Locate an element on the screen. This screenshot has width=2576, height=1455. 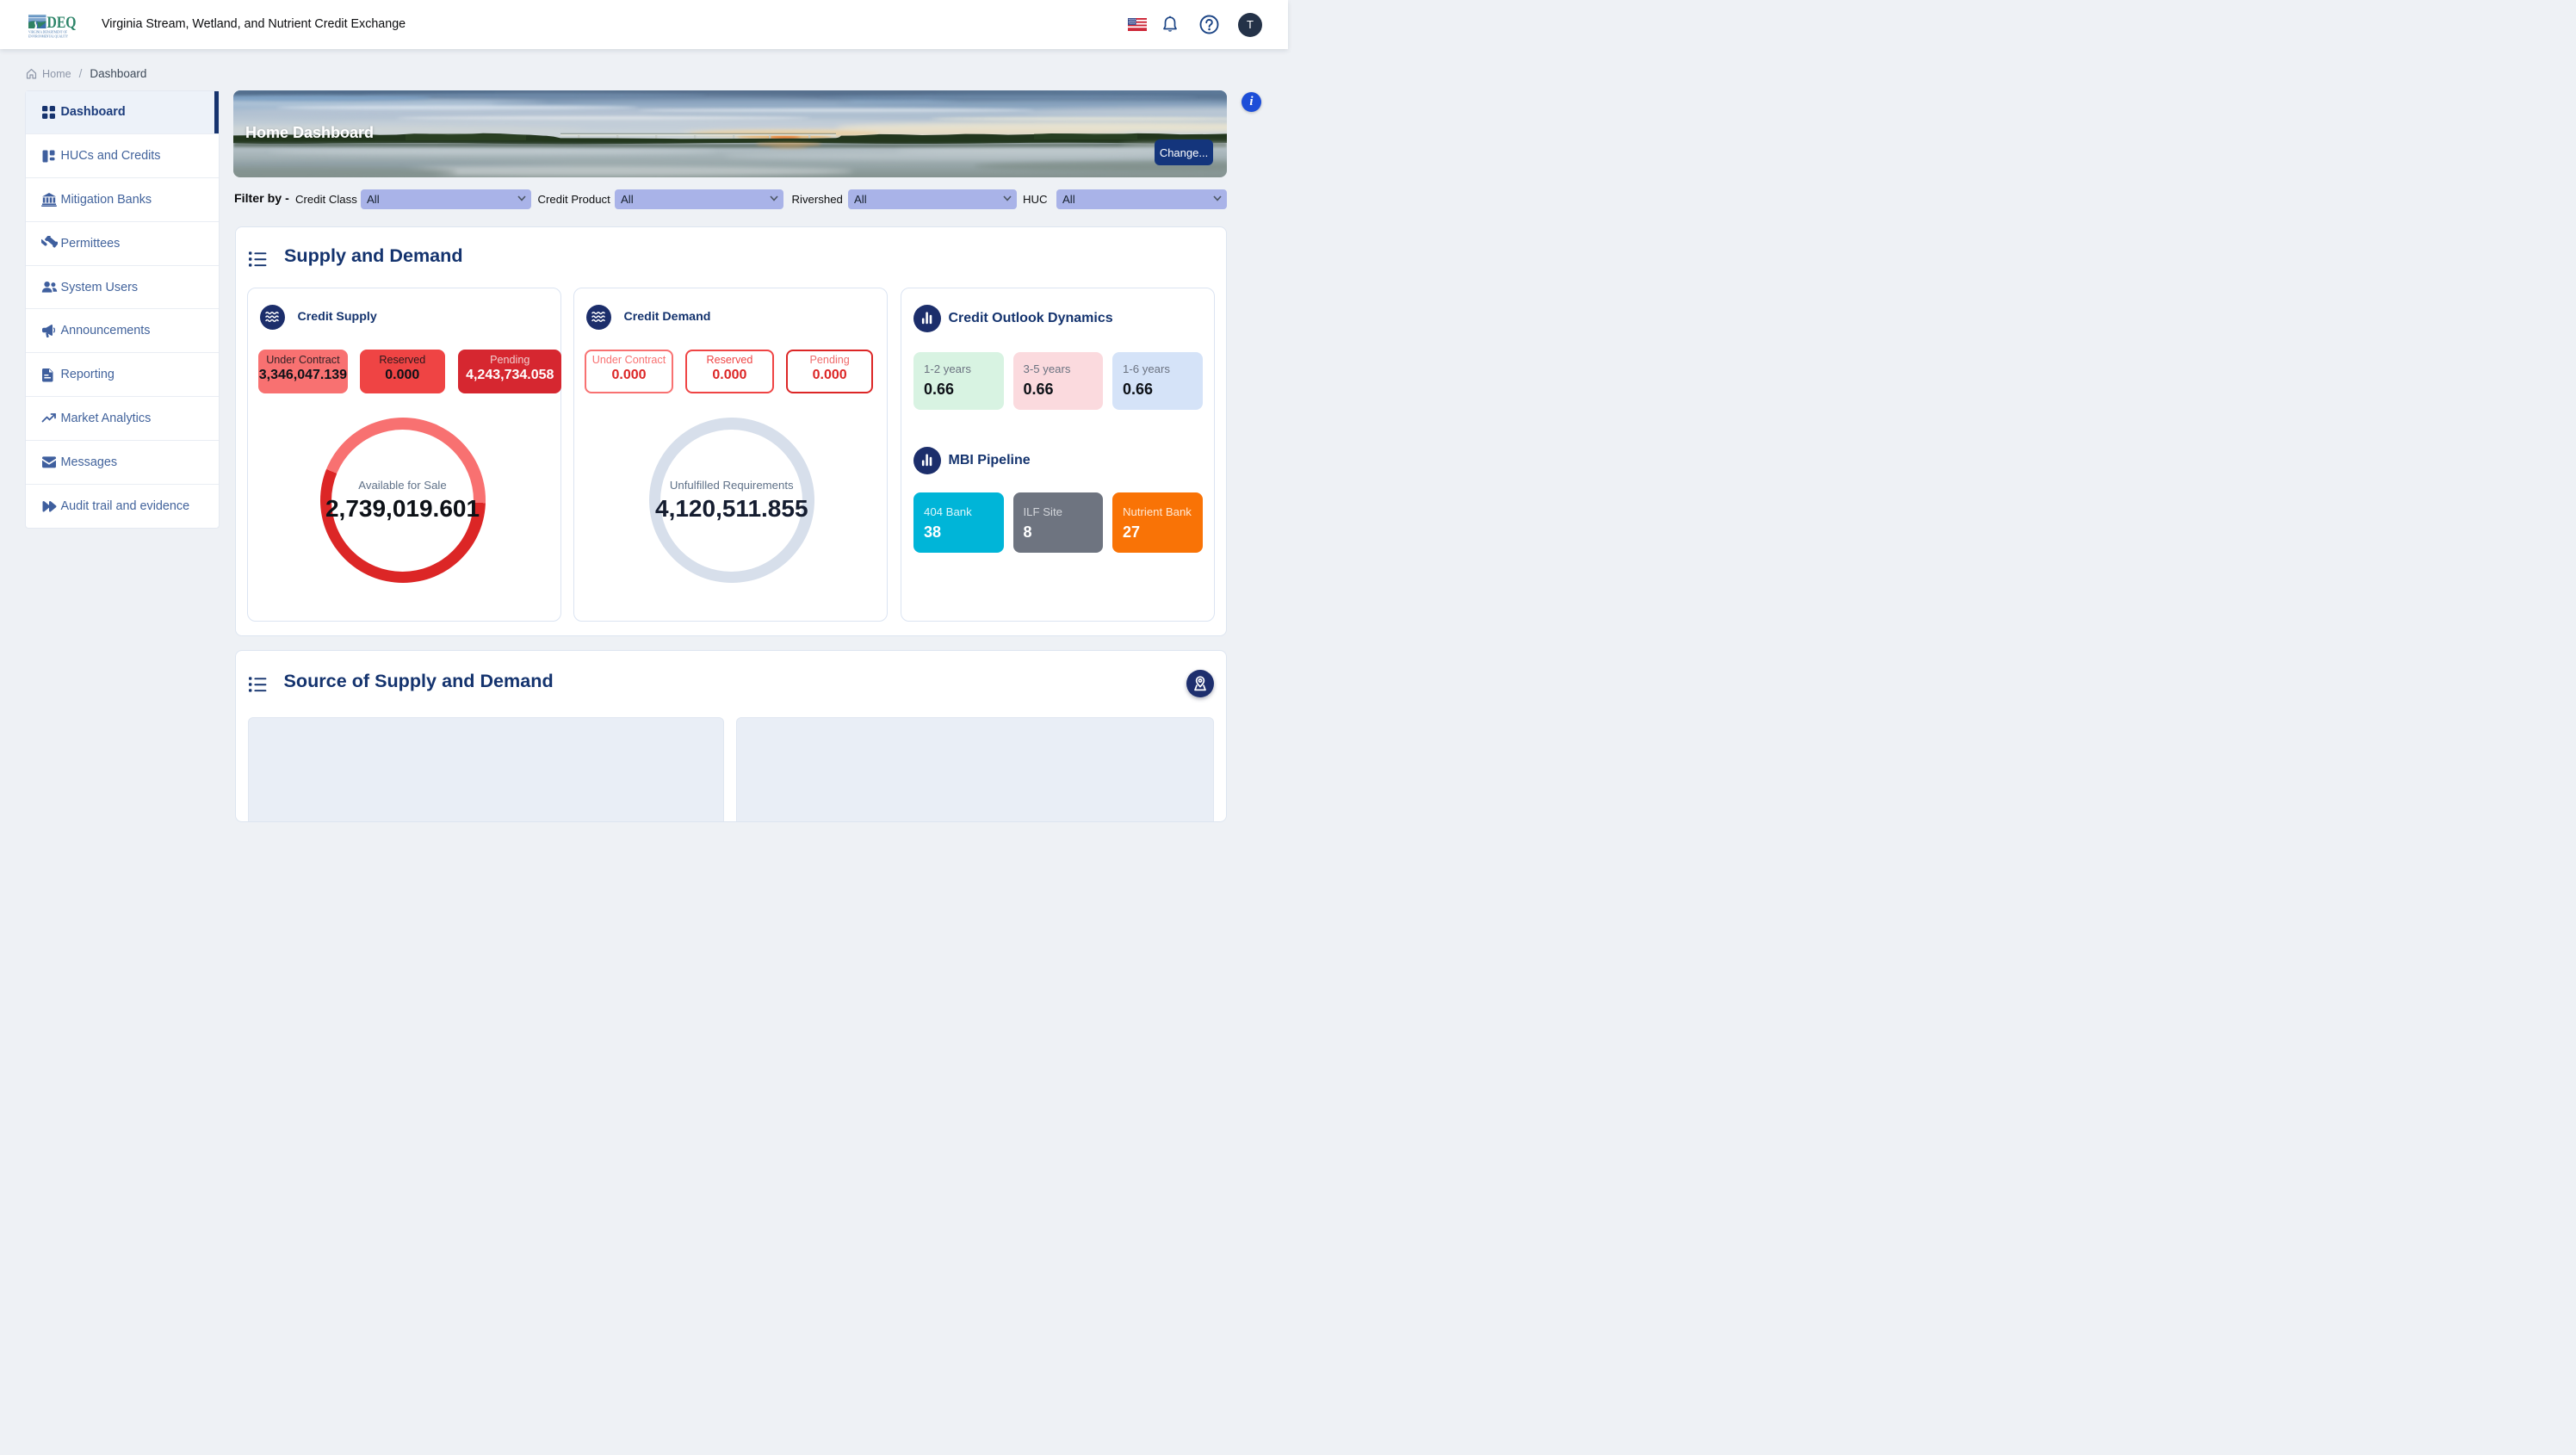
svg-text: VIRGINIA DEPARTMENT OF is located at coordinates (47, 31).